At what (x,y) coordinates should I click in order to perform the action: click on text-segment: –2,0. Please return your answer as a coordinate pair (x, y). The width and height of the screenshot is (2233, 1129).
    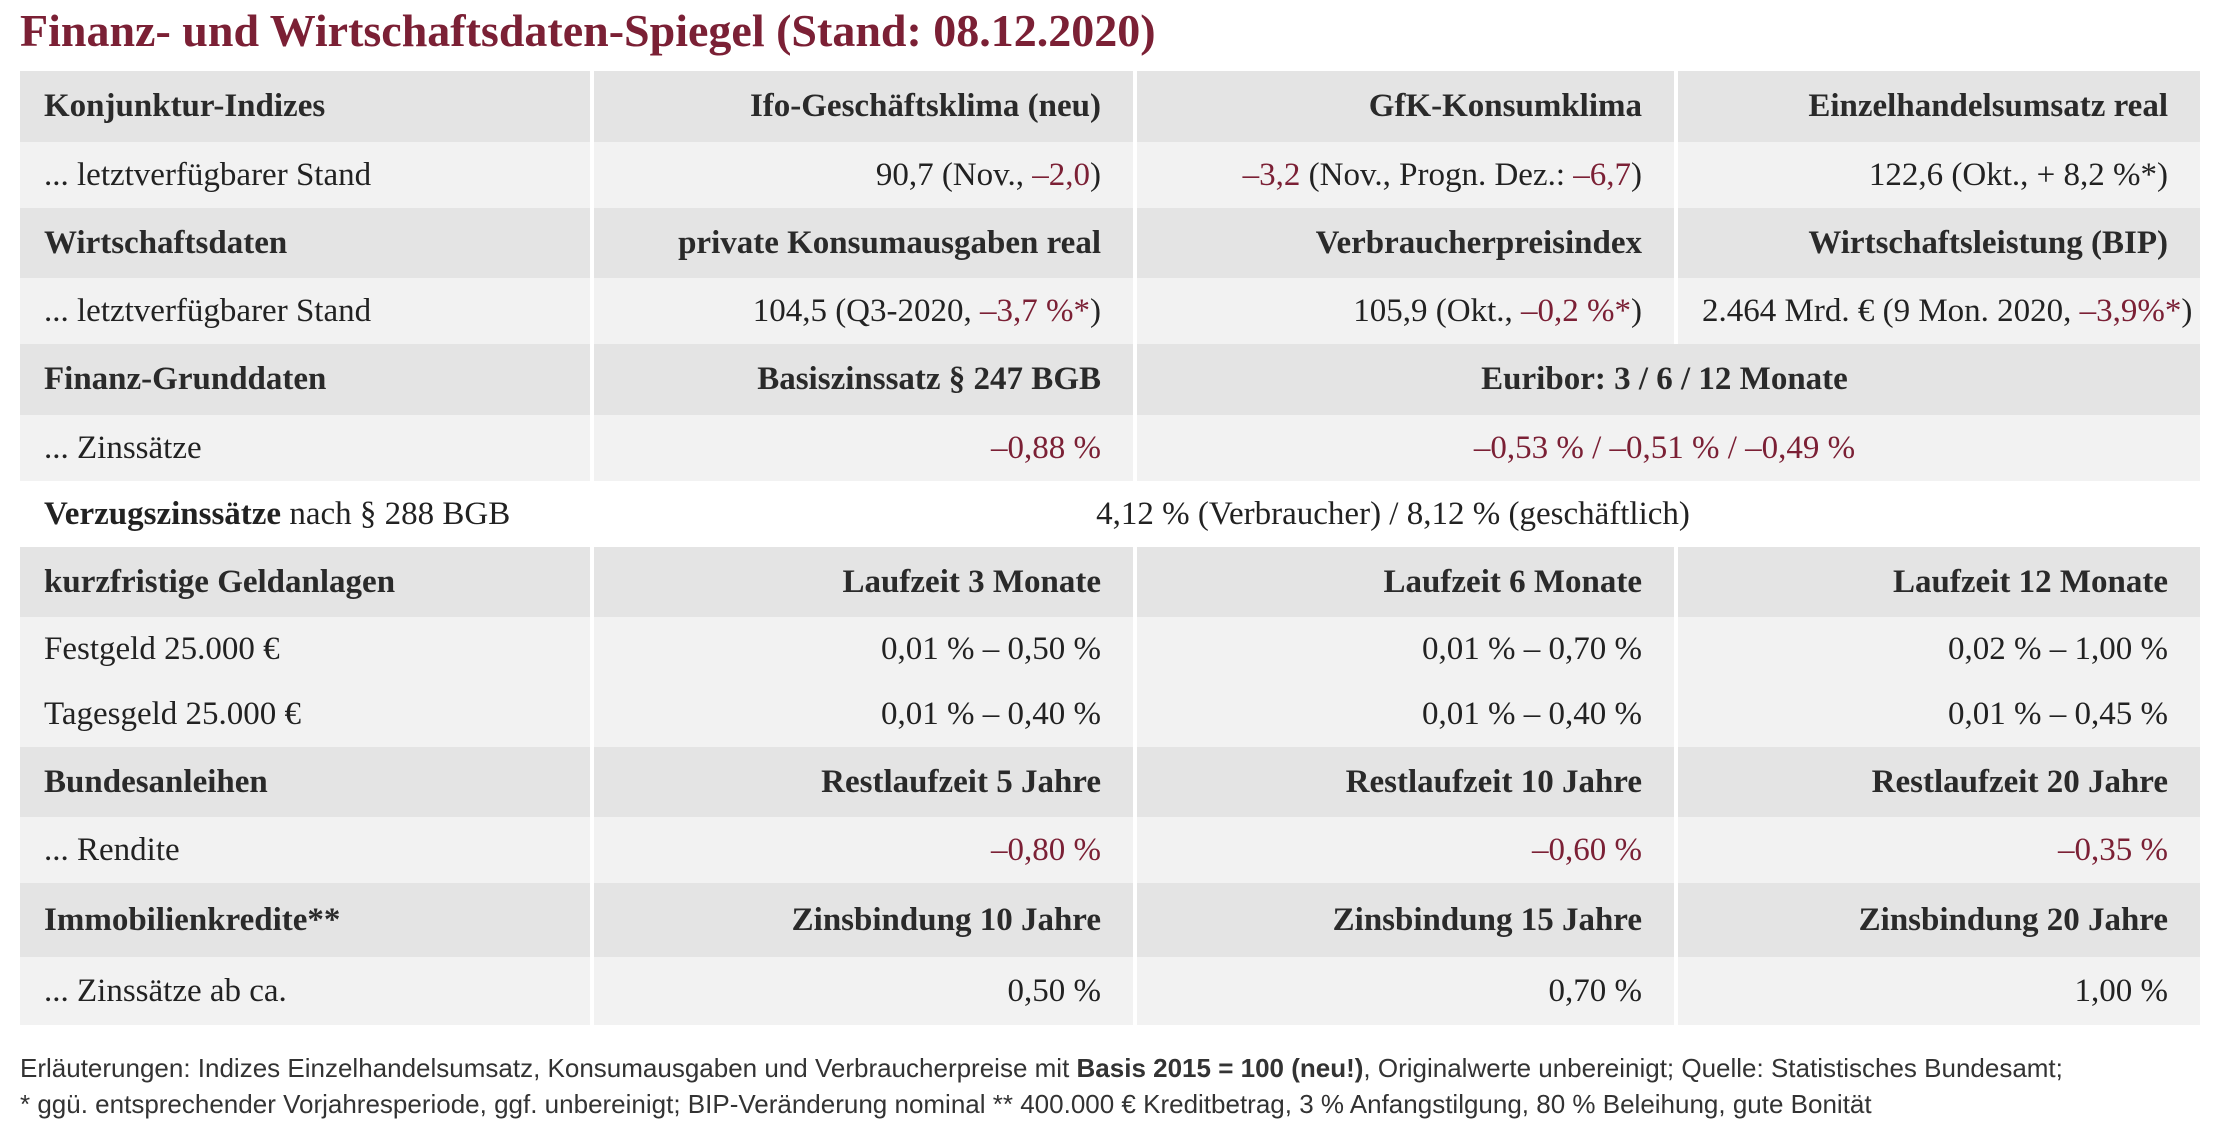
    Looking at the image, I should click on (1061, 174).